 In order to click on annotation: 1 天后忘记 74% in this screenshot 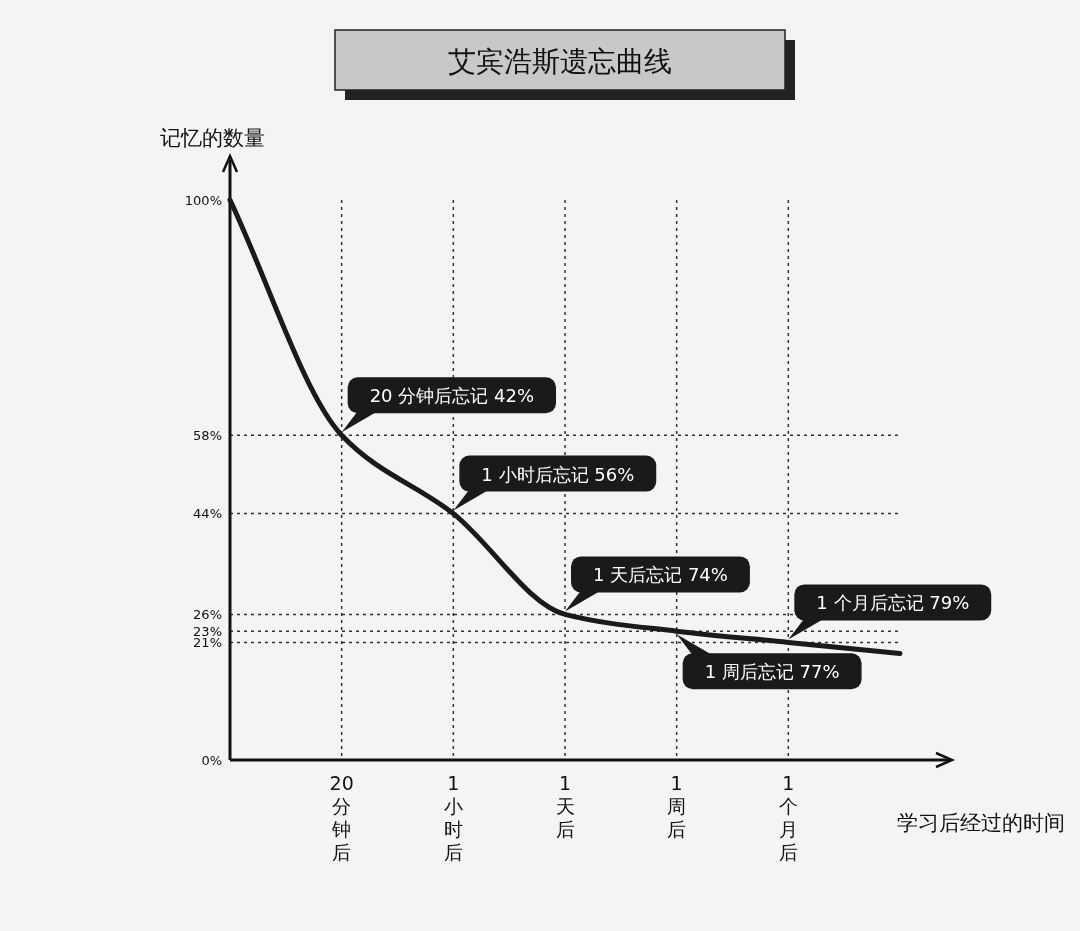, I will do `click(660, 575)`.